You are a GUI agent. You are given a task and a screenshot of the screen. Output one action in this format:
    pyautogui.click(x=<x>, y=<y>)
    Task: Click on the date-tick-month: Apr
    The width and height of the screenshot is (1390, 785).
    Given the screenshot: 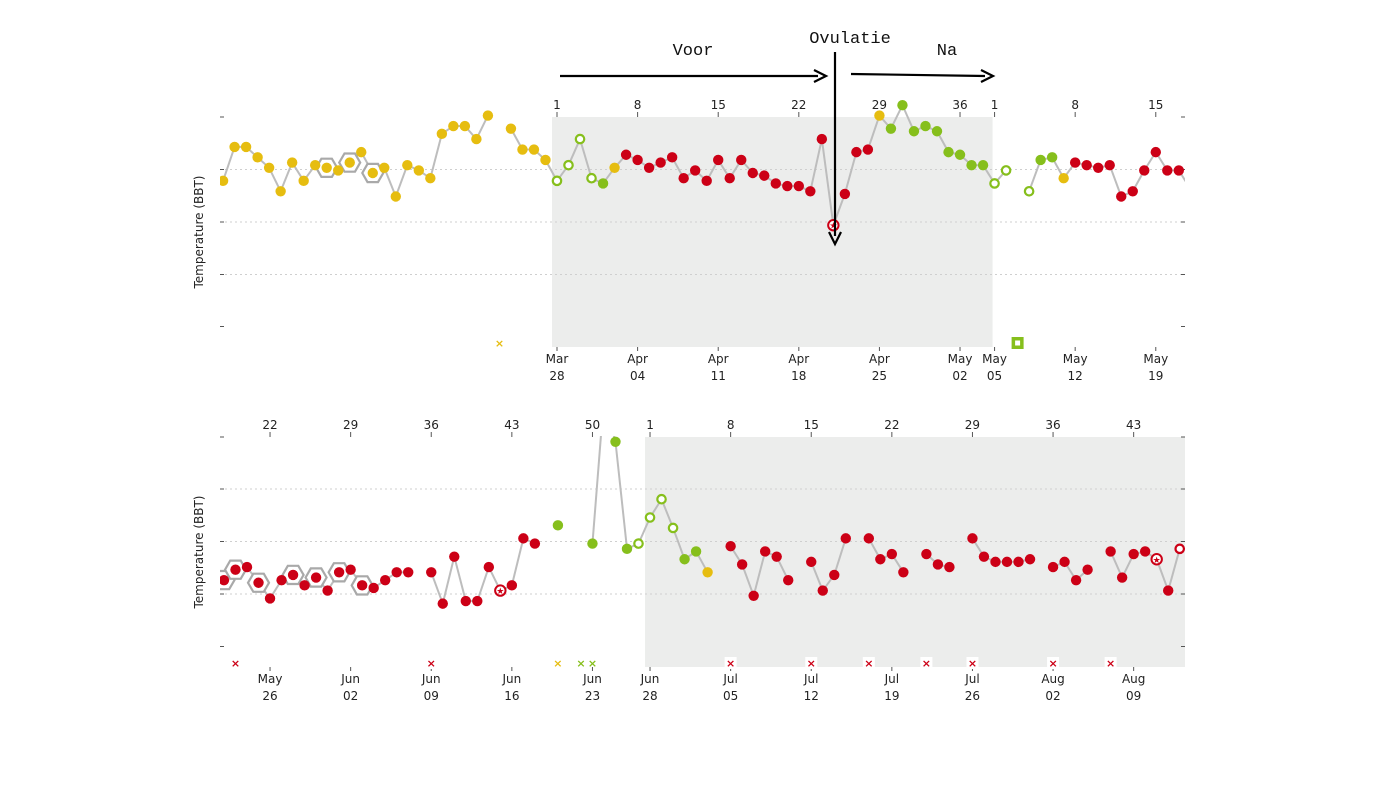 What is the action you would take?
    pyautogui.click(x=637, y=359)
    